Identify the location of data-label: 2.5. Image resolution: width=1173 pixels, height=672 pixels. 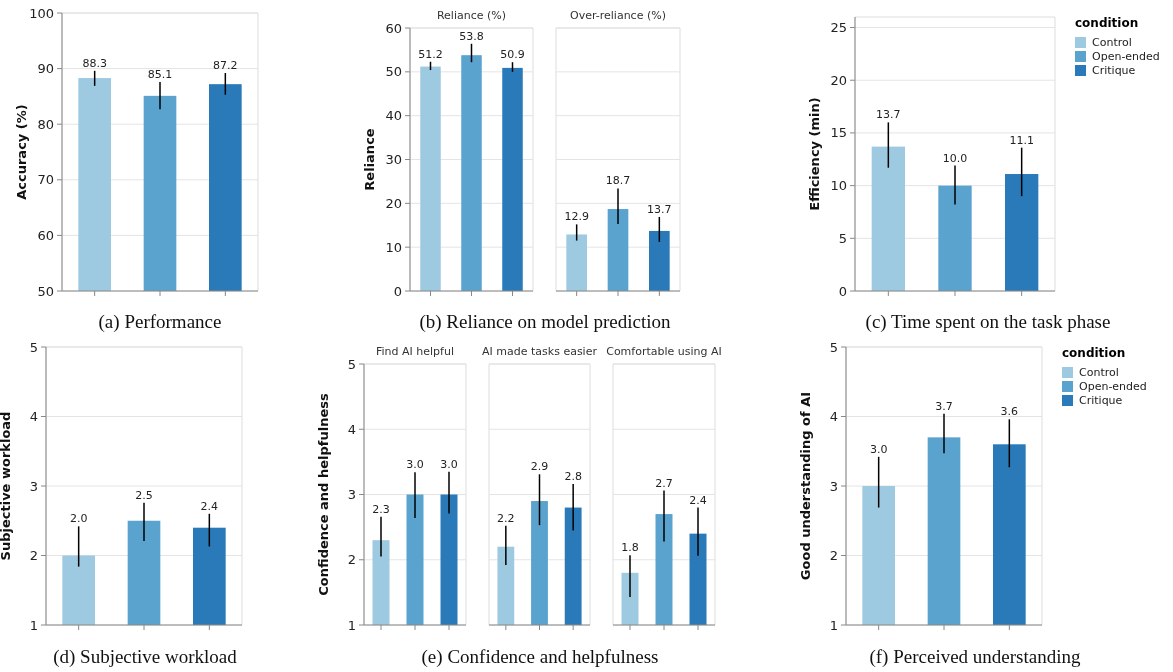
(144, 495).